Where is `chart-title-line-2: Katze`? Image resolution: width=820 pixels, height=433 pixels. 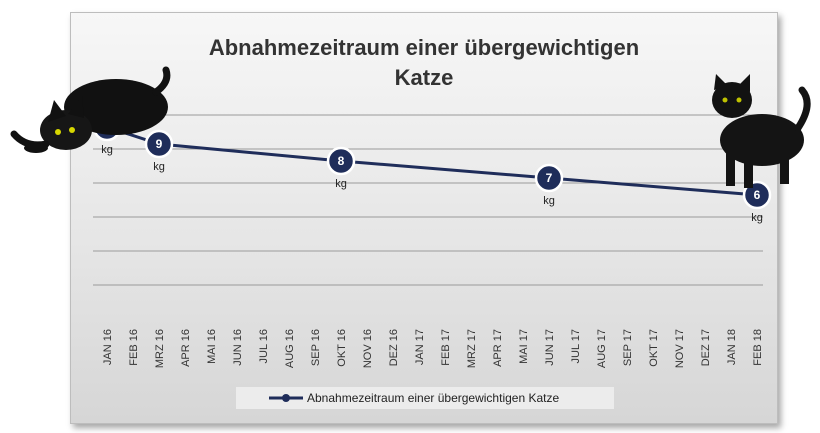 chart-title-line-2: Katze is located at coordinates (424, 77).